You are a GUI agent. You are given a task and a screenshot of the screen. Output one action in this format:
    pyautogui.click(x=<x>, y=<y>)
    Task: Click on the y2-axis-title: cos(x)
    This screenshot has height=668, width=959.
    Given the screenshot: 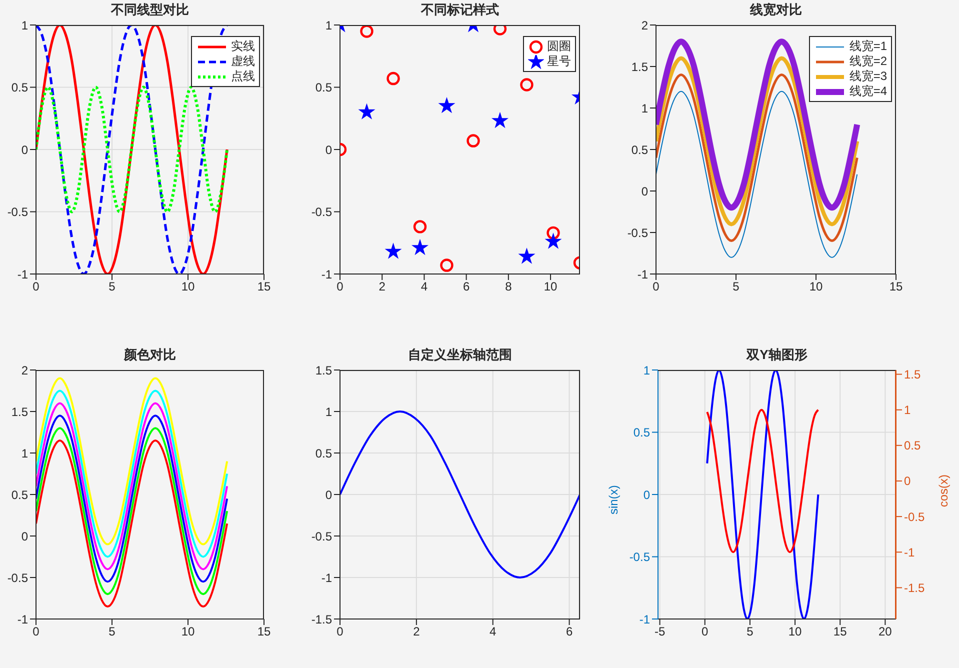 What is the action you would take?
    pyautogui.click(x=943, y=491)
    